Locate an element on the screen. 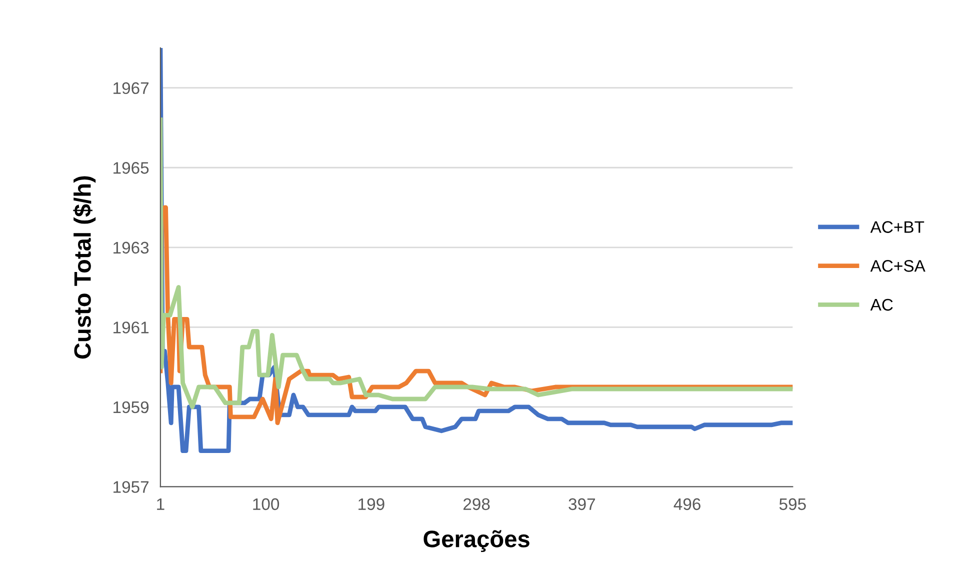 This screenshot has width=955, height=585. x-tick-label: 100 is located at coordinates (266, 504).